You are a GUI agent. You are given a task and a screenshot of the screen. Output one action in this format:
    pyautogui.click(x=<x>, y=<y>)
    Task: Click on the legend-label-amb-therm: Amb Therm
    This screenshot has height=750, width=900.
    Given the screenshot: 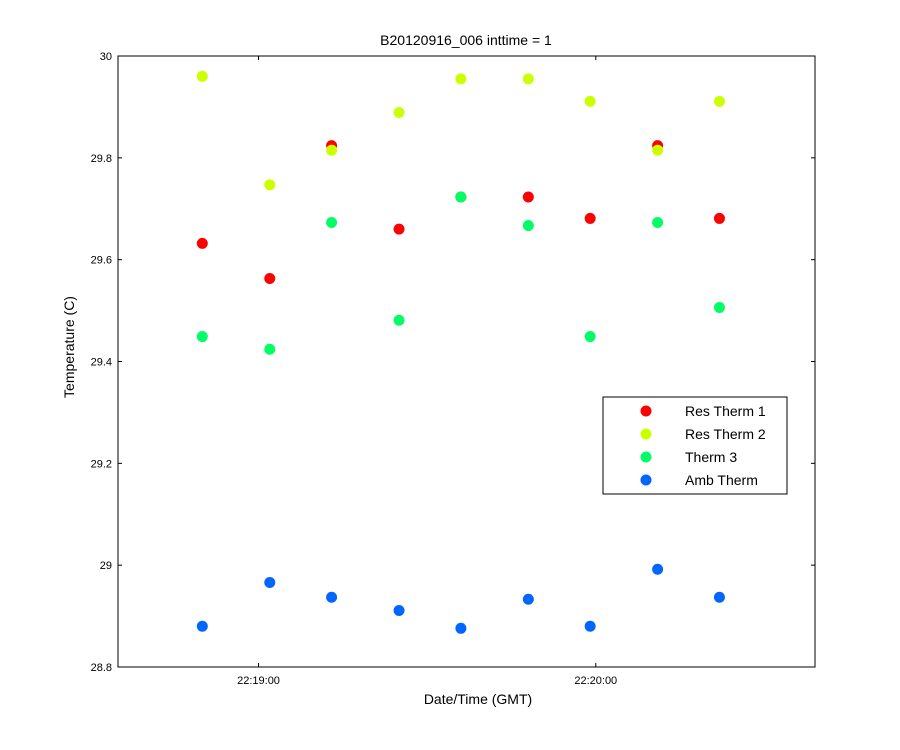 What is the action you would take?
    pyautogui.click(x=721, y=480)
    